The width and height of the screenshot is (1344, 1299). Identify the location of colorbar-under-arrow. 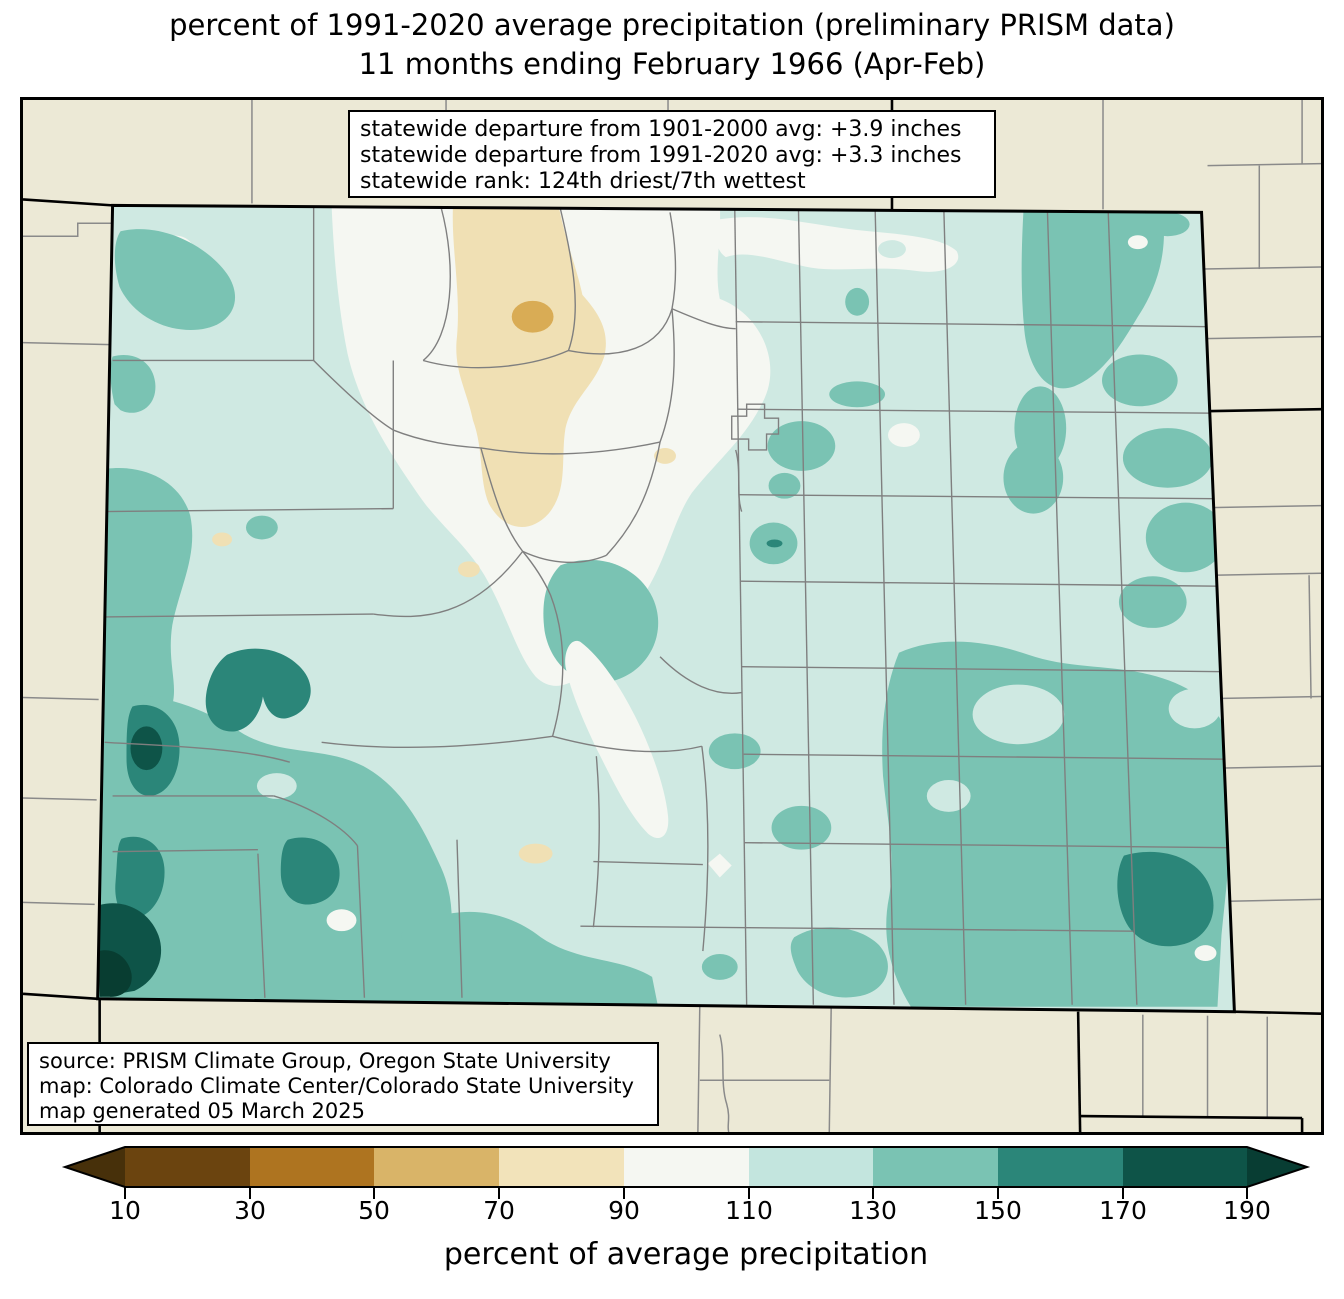
(95, 1167).